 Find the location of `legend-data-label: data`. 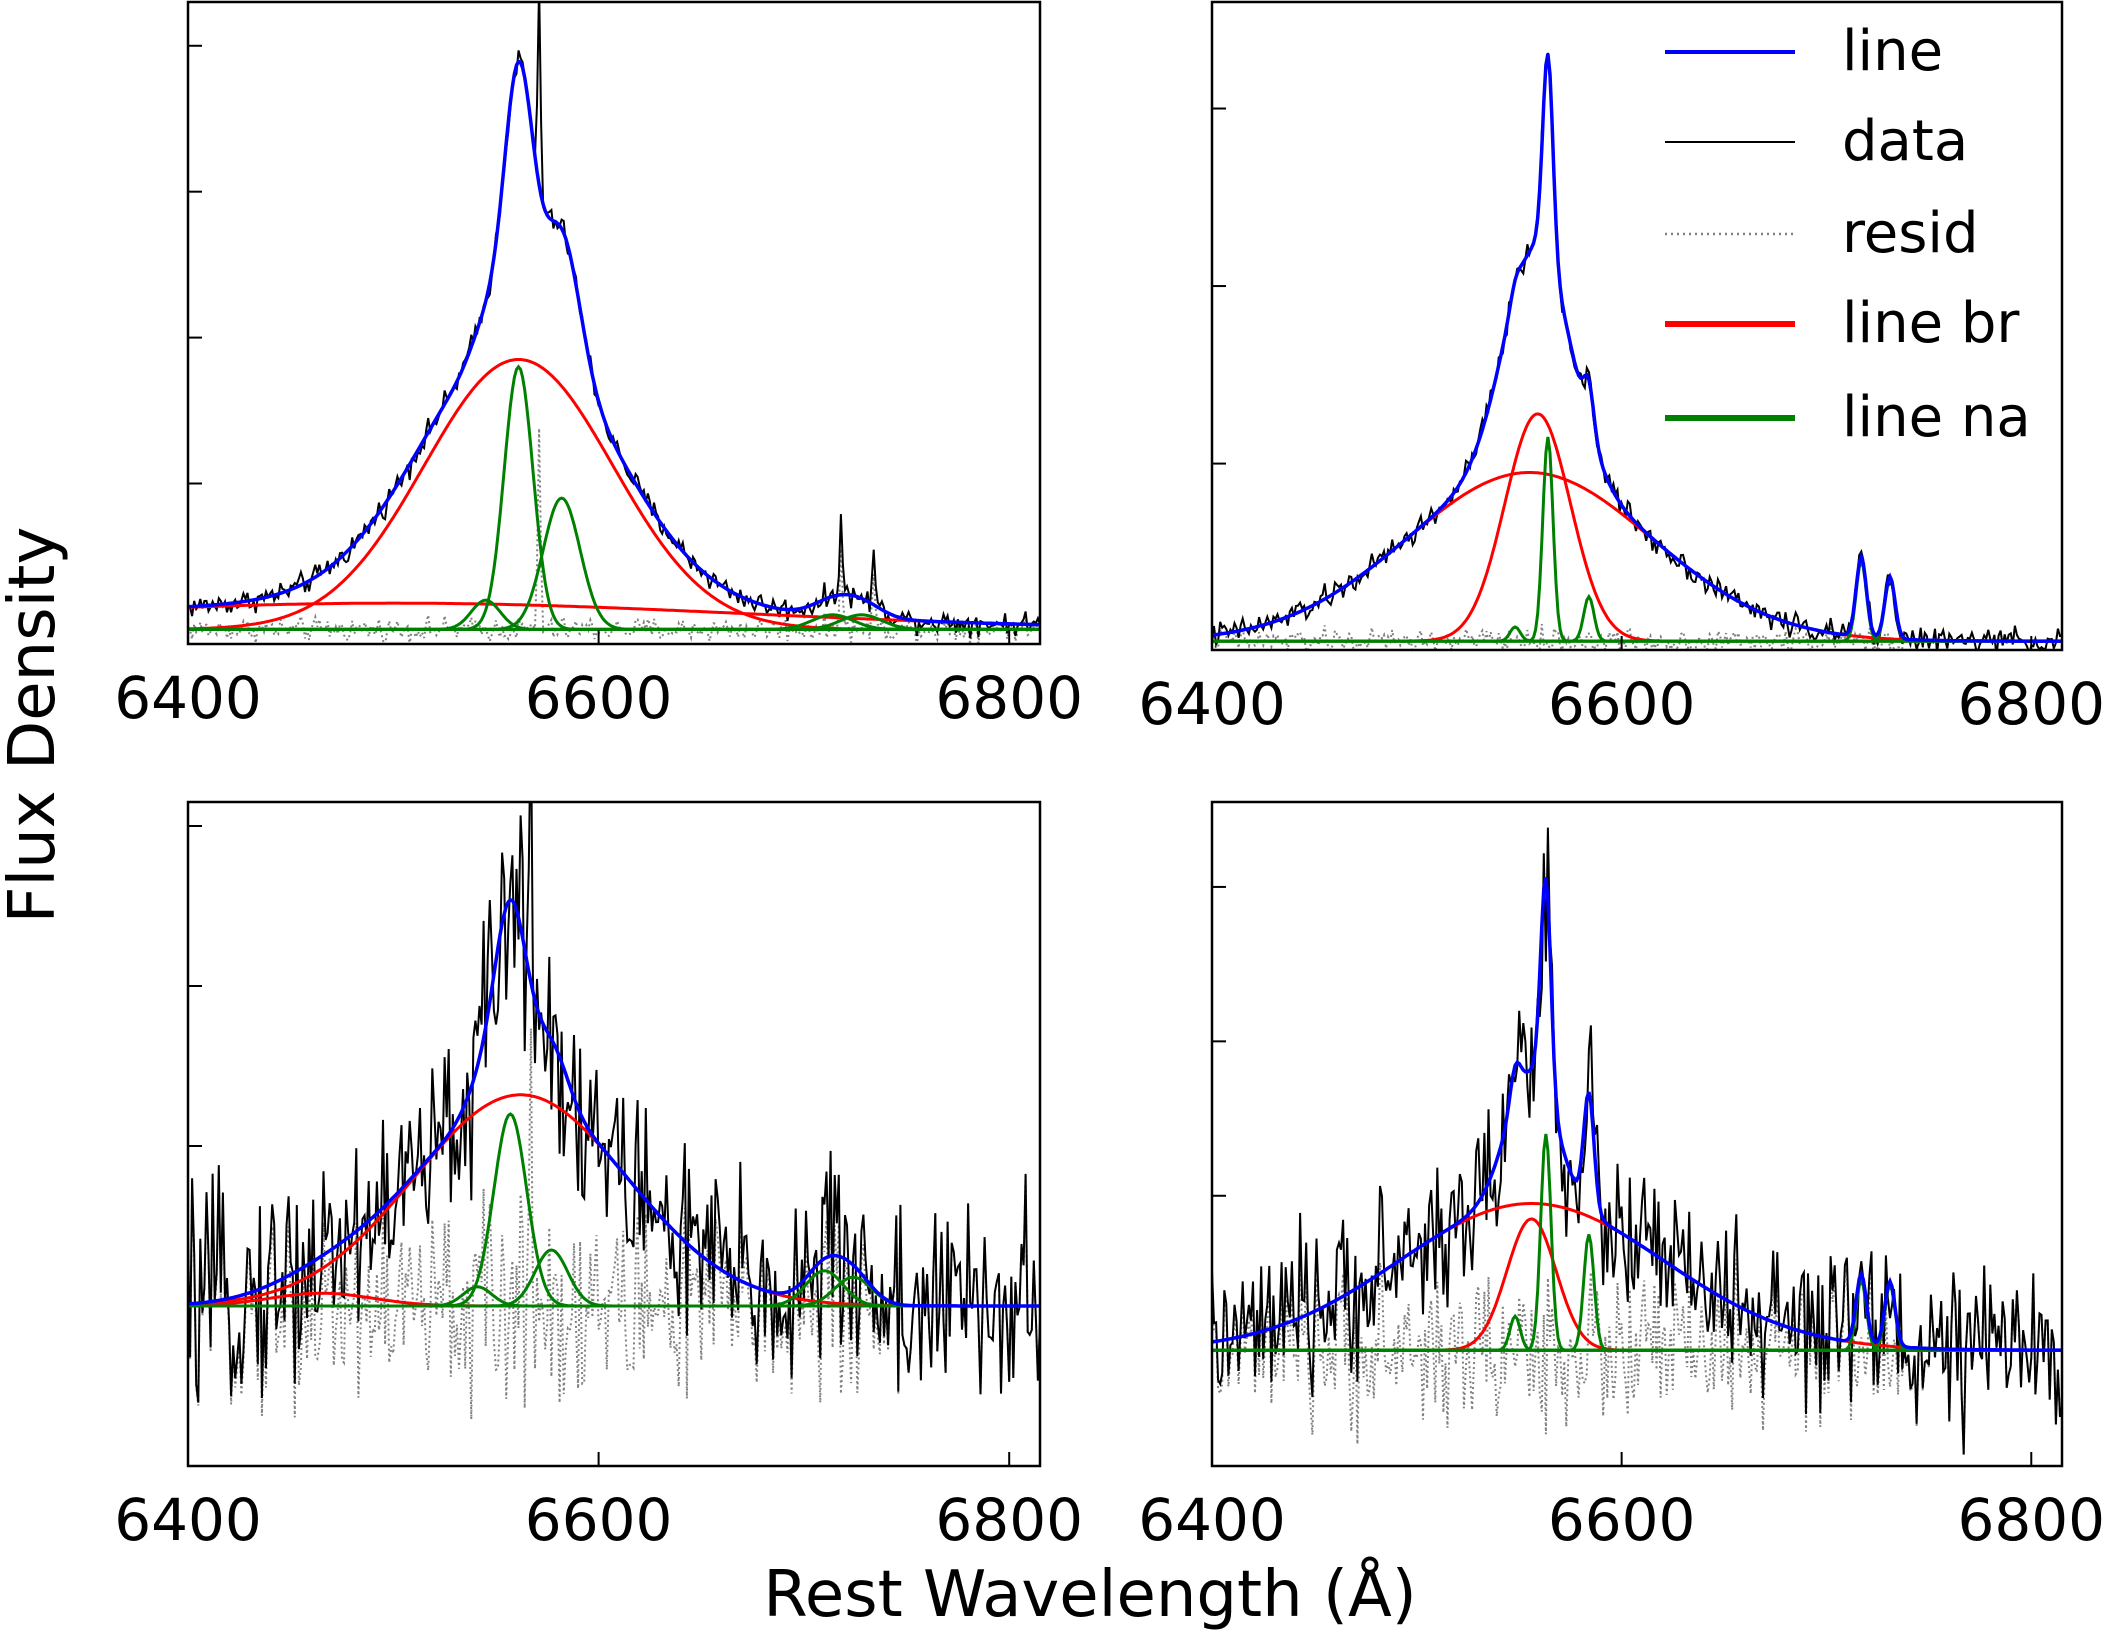

legend-data-label: data is located at coordinates (1905, 141).